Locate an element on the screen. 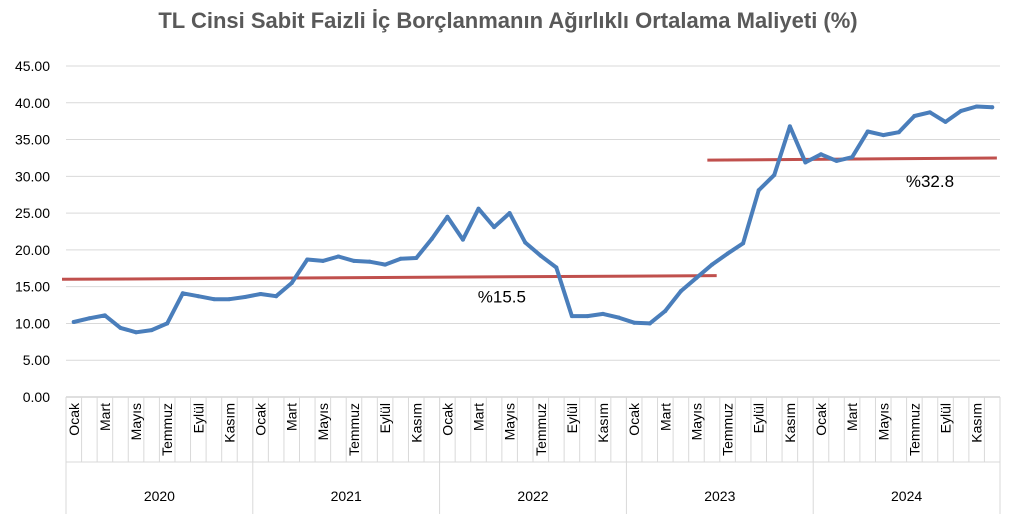 This screenshot has height=514, width=1016. y-tick-label: 45.00 is located at coordinates (32, 66).